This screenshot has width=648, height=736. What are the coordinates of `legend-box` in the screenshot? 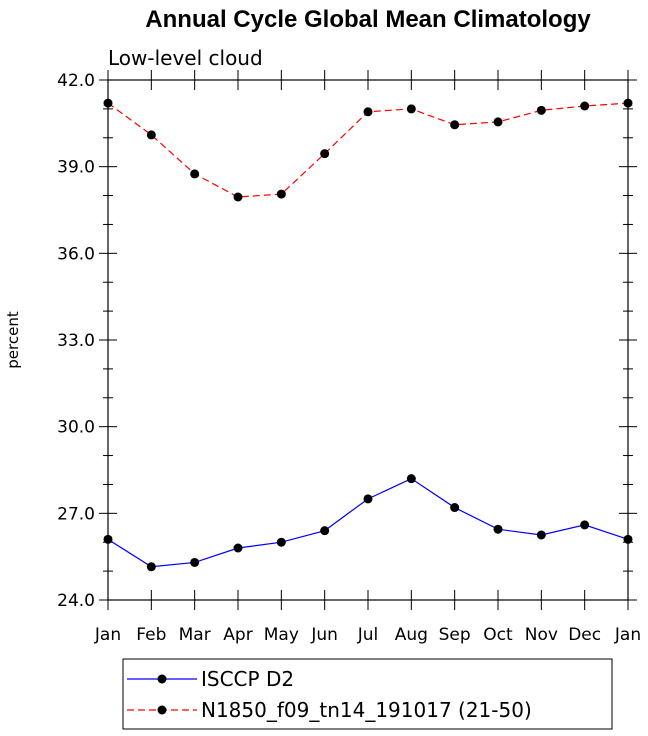 It's located at (367, 694).